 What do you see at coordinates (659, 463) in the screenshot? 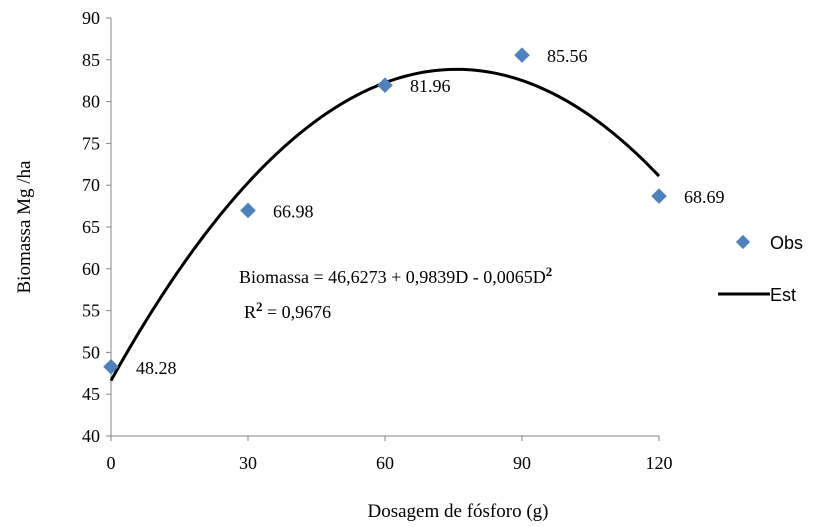
I see `x-tick-label: 120` at bounding box center [659, 463].